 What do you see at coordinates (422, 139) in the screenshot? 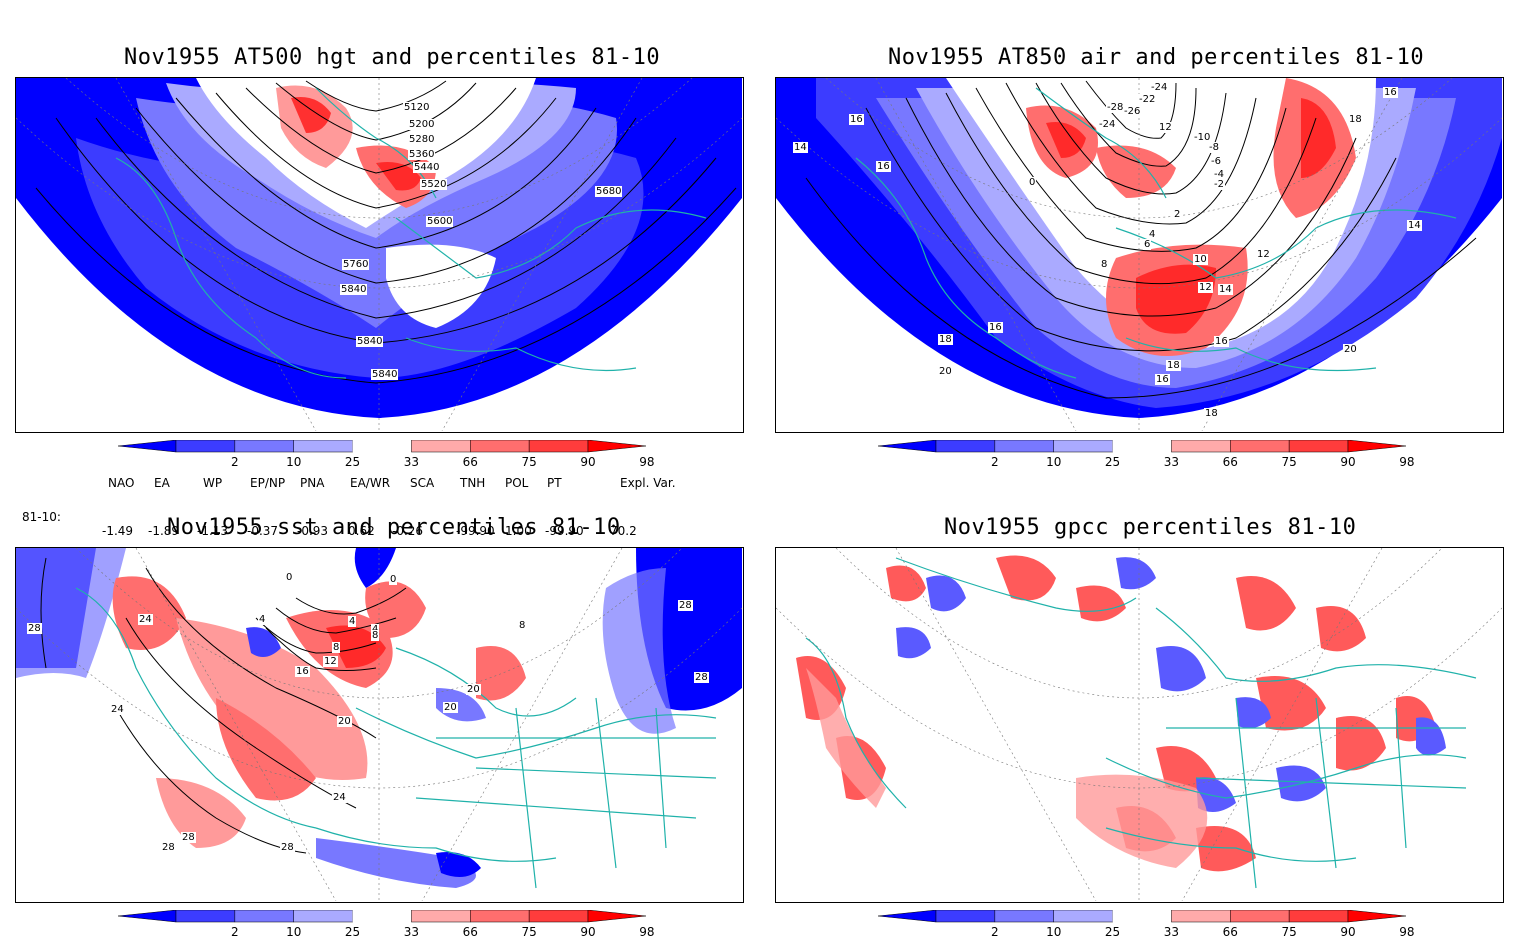
I see `contour-label: 5280` at bounding box center [422, 139].